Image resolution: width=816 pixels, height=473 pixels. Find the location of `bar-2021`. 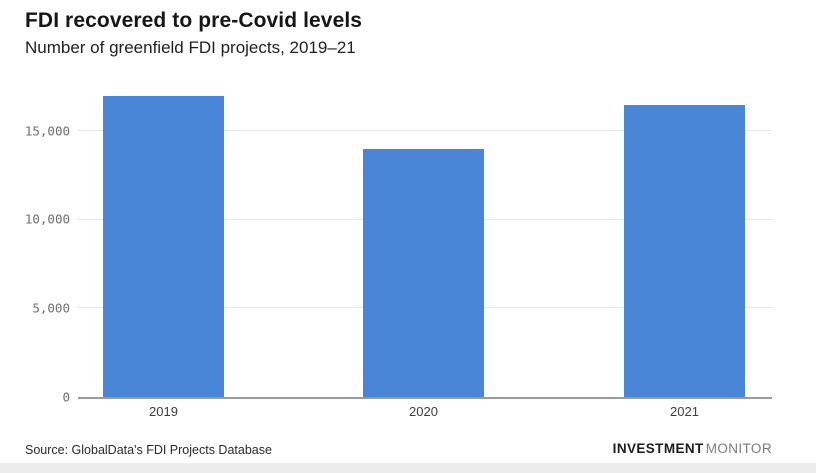

bar-2021 is located at coordinates (684, 250).